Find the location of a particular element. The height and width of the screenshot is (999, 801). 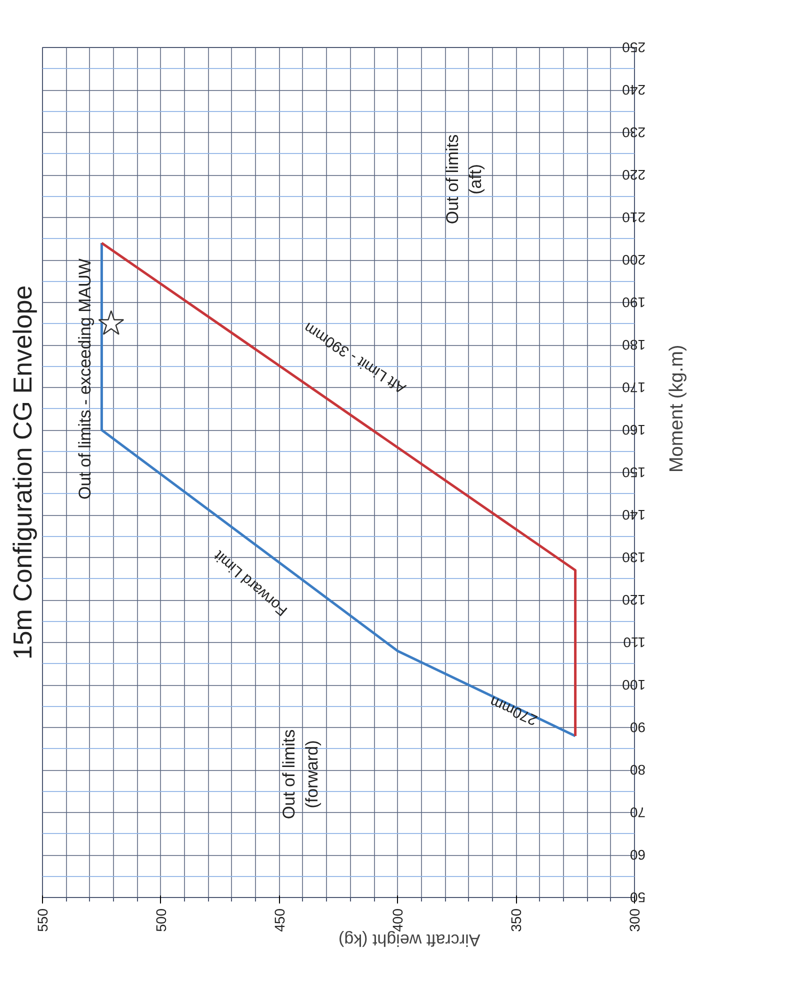

x-axis-title: Aircraft weight (kg) is located at coordinates (409, 940).